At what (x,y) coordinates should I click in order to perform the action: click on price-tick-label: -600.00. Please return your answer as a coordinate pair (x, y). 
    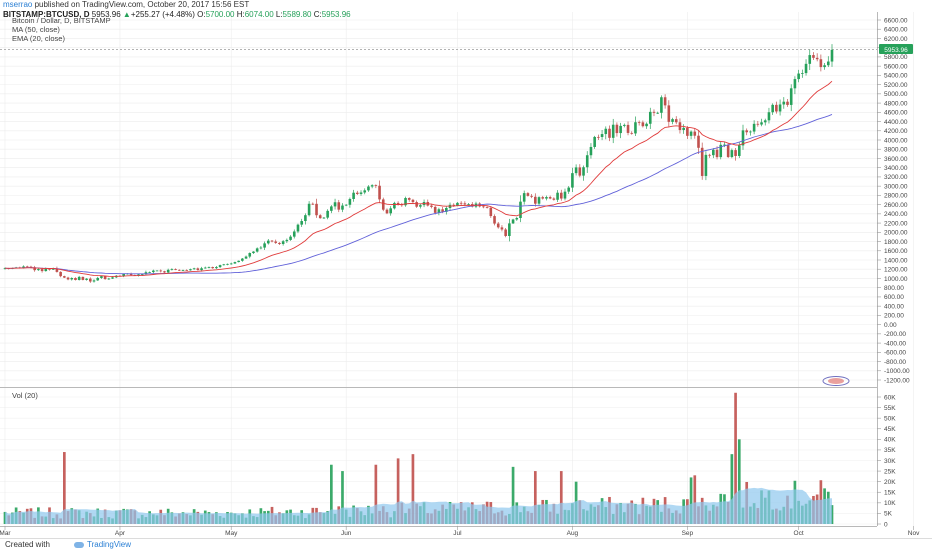
    Looking at the image, I should click on (895, 353).